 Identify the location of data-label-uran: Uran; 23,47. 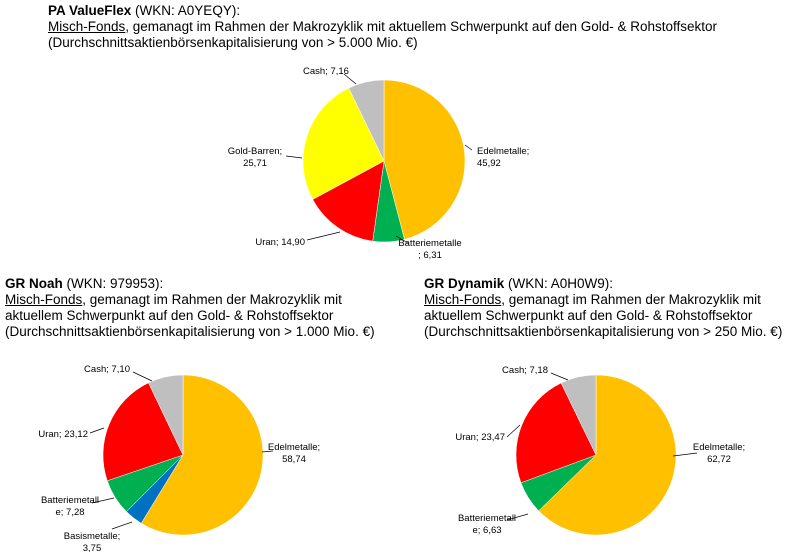
(480, 437).